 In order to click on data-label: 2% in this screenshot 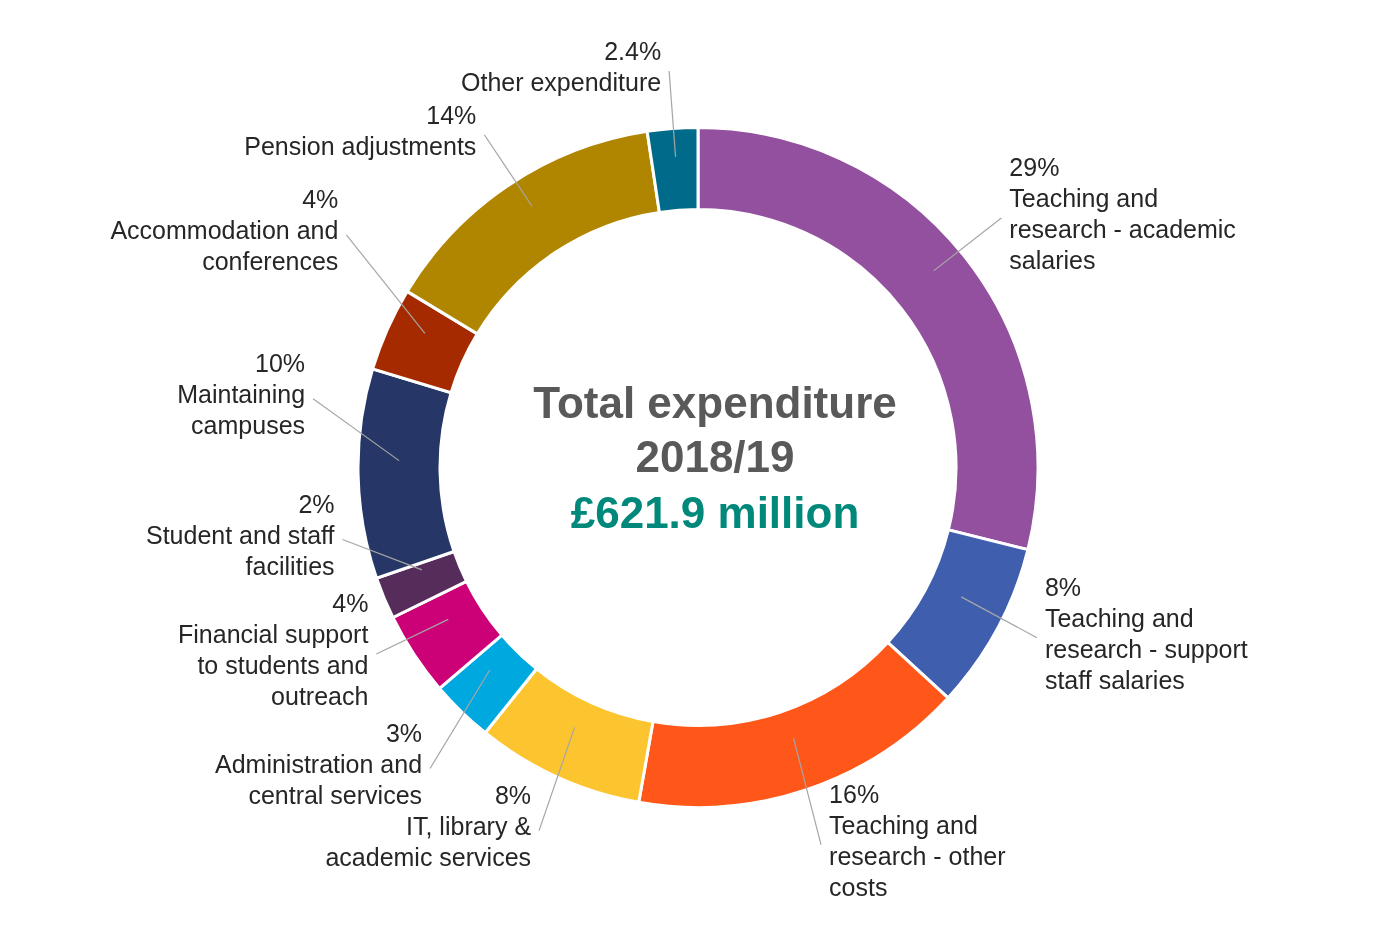, I will do `click(316, 504)`.